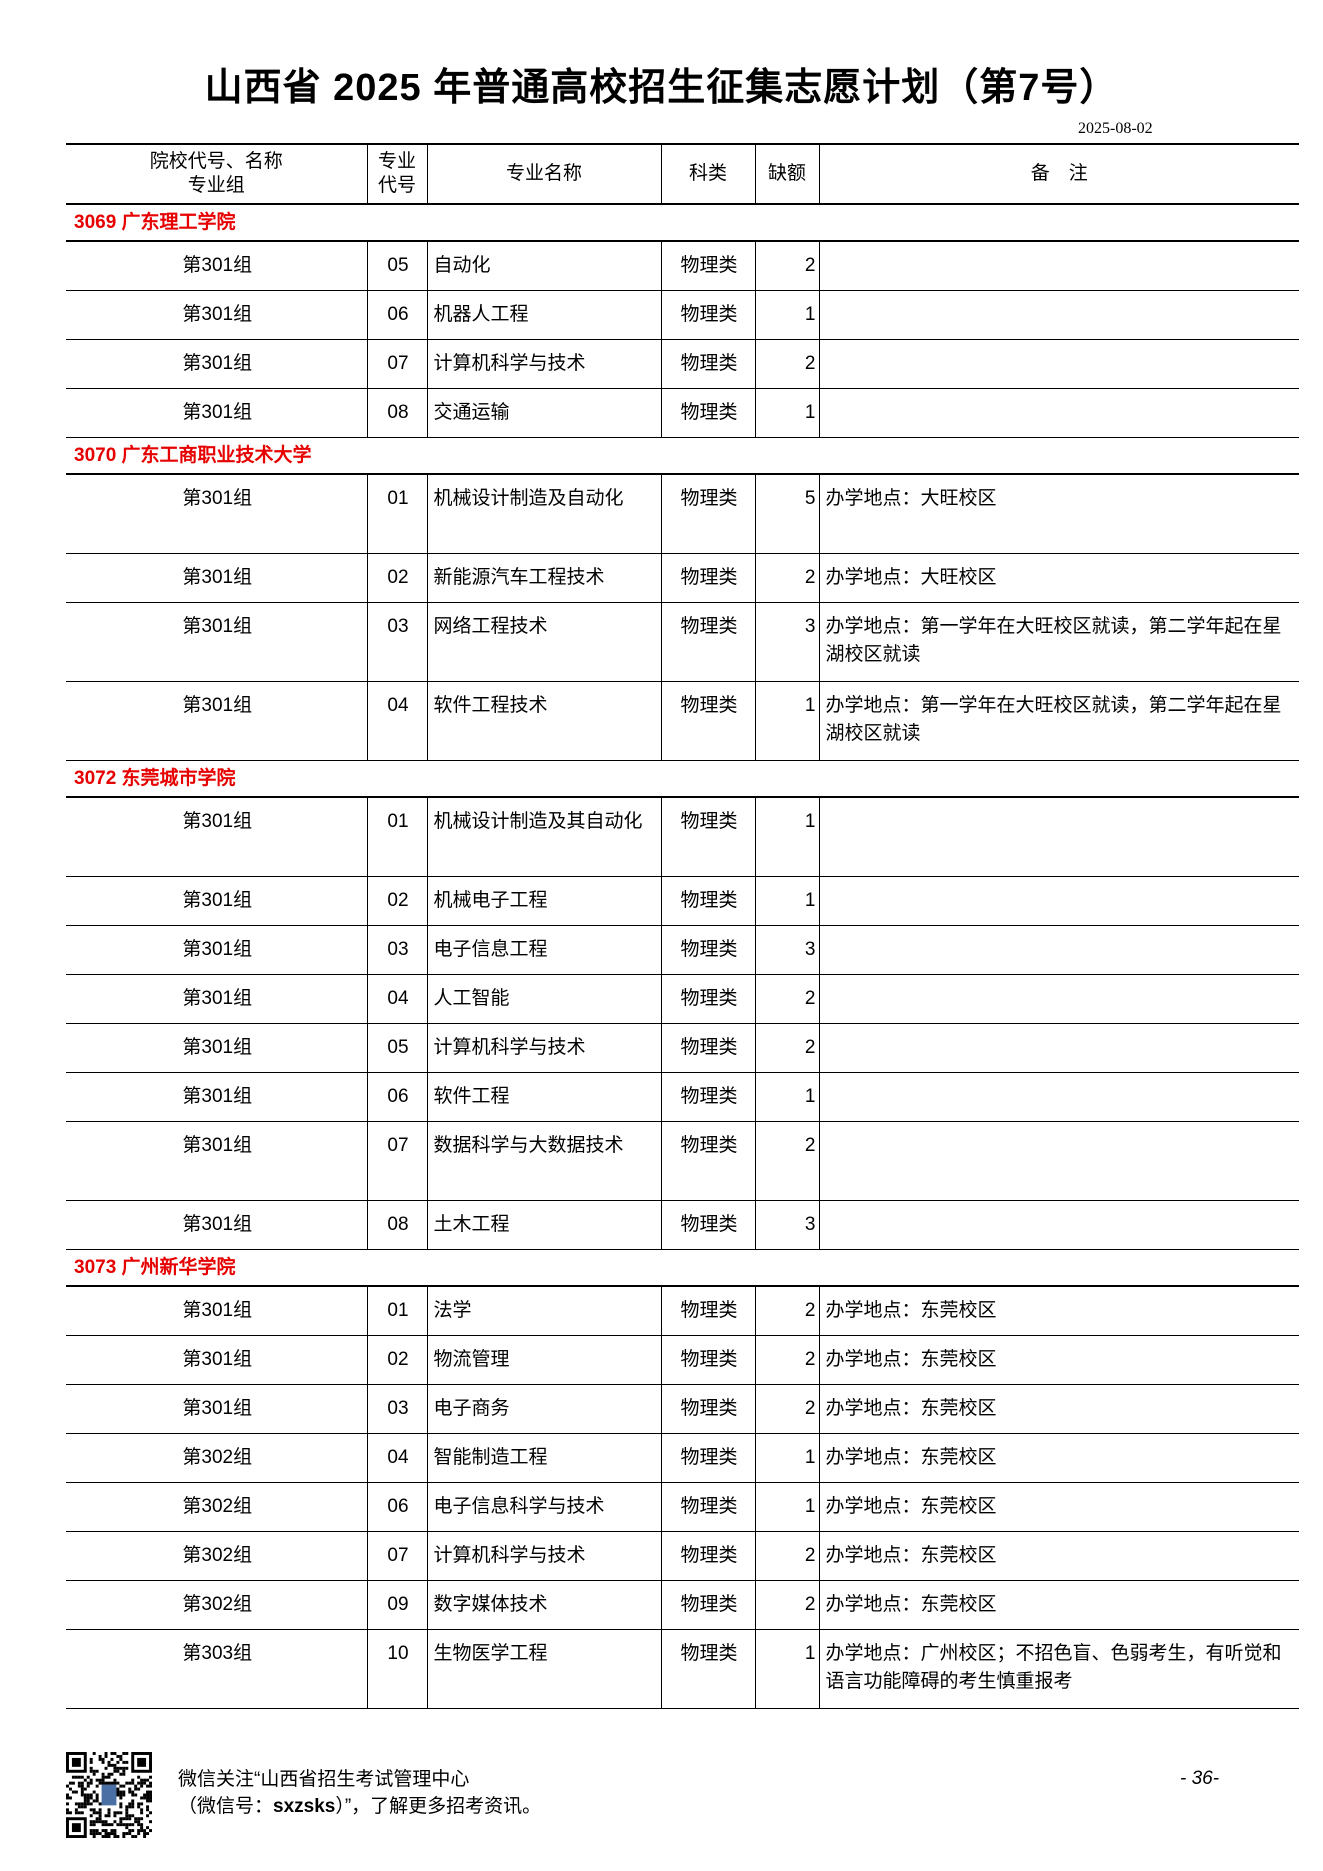 This screenshot has width=1323, height=1871. I want to click on school-name: 3070 广东工商职业技术大学, so click(682, 456).